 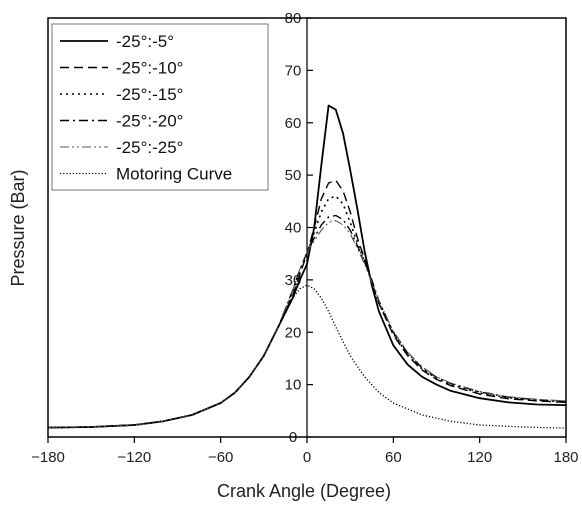 What do you see at coordinates (293, 332) in the screenshot?
I see `y-tick-label: 20` at bounding box center [293, 332].